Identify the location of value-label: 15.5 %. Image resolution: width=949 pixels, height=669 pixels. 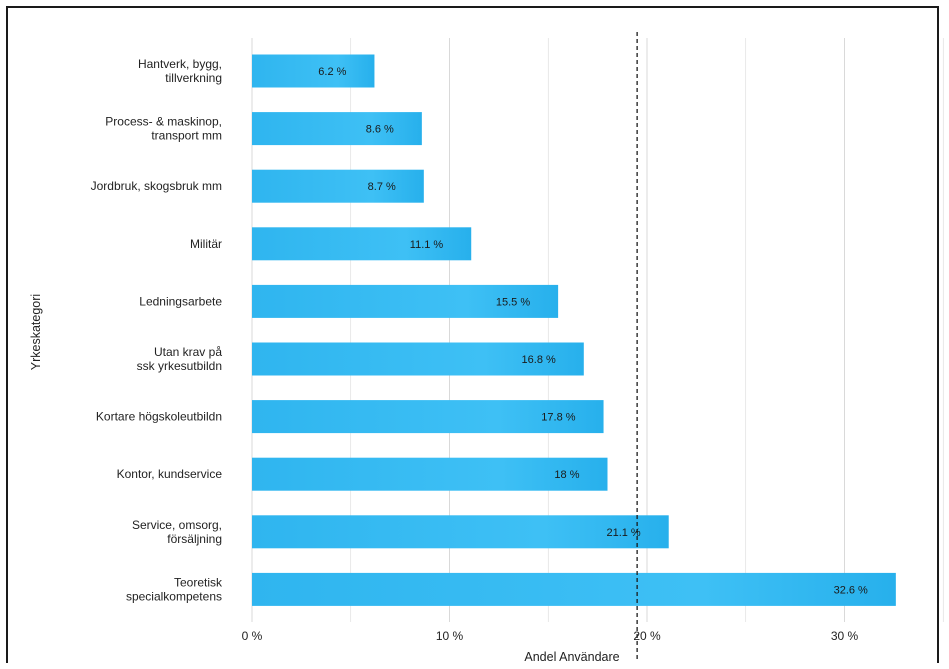
(513, 302).